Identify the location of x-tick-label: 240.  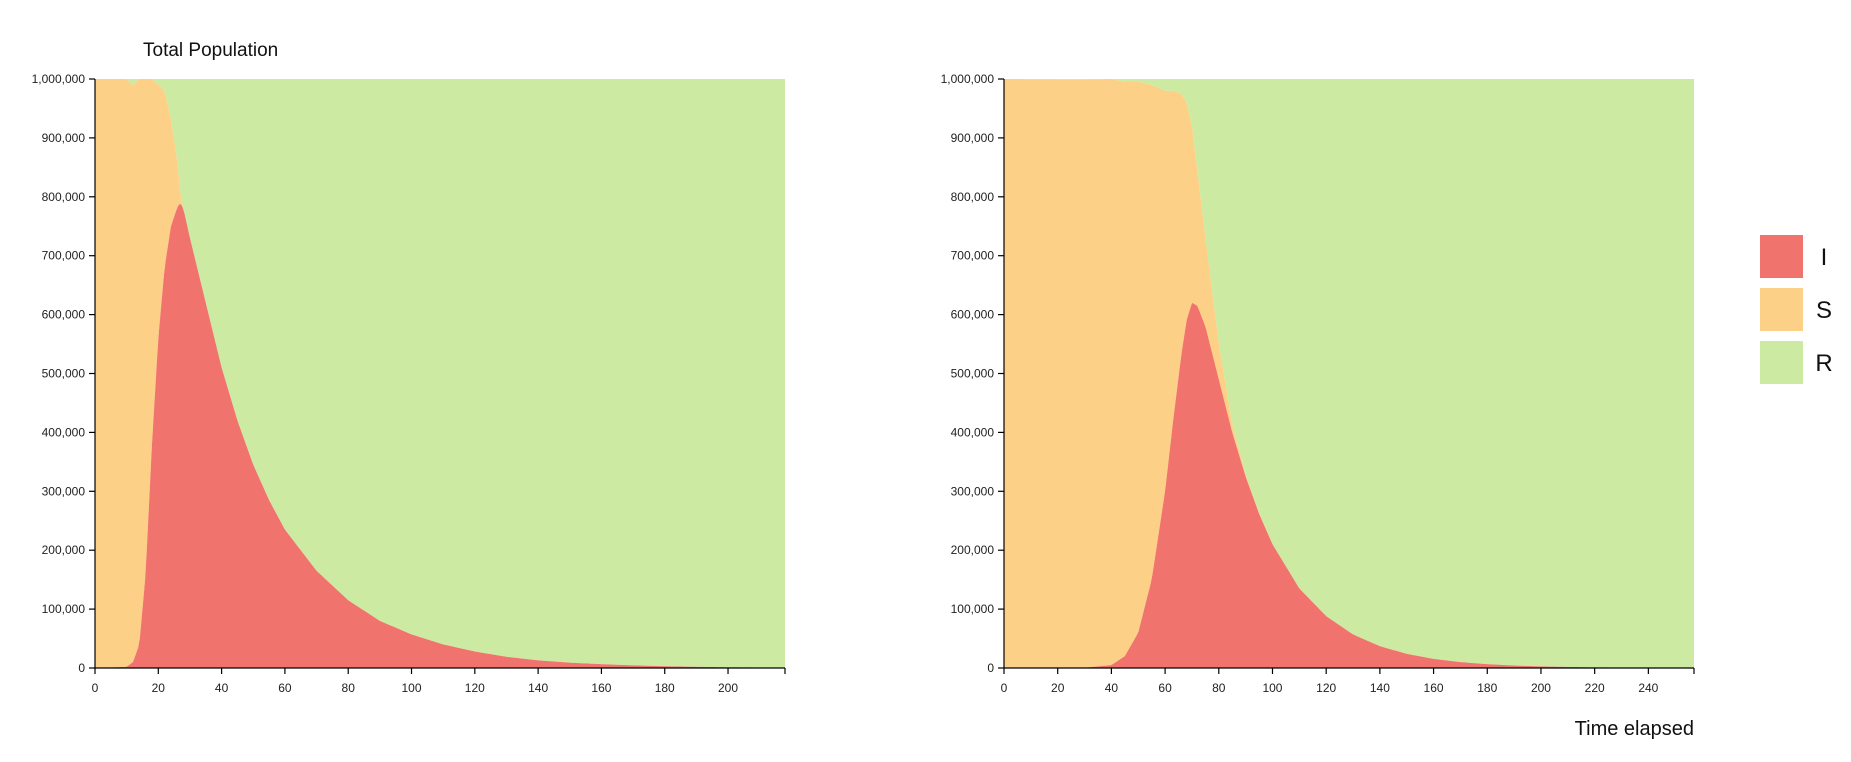
(1648, 688).